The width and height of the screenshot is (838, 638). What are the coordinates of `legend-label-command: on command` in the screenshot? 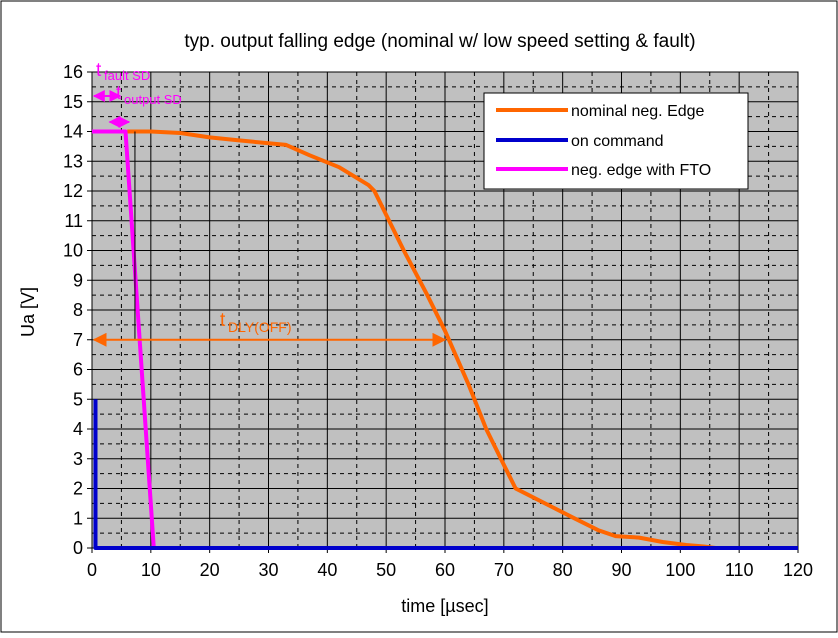 It's located at (617, 141).